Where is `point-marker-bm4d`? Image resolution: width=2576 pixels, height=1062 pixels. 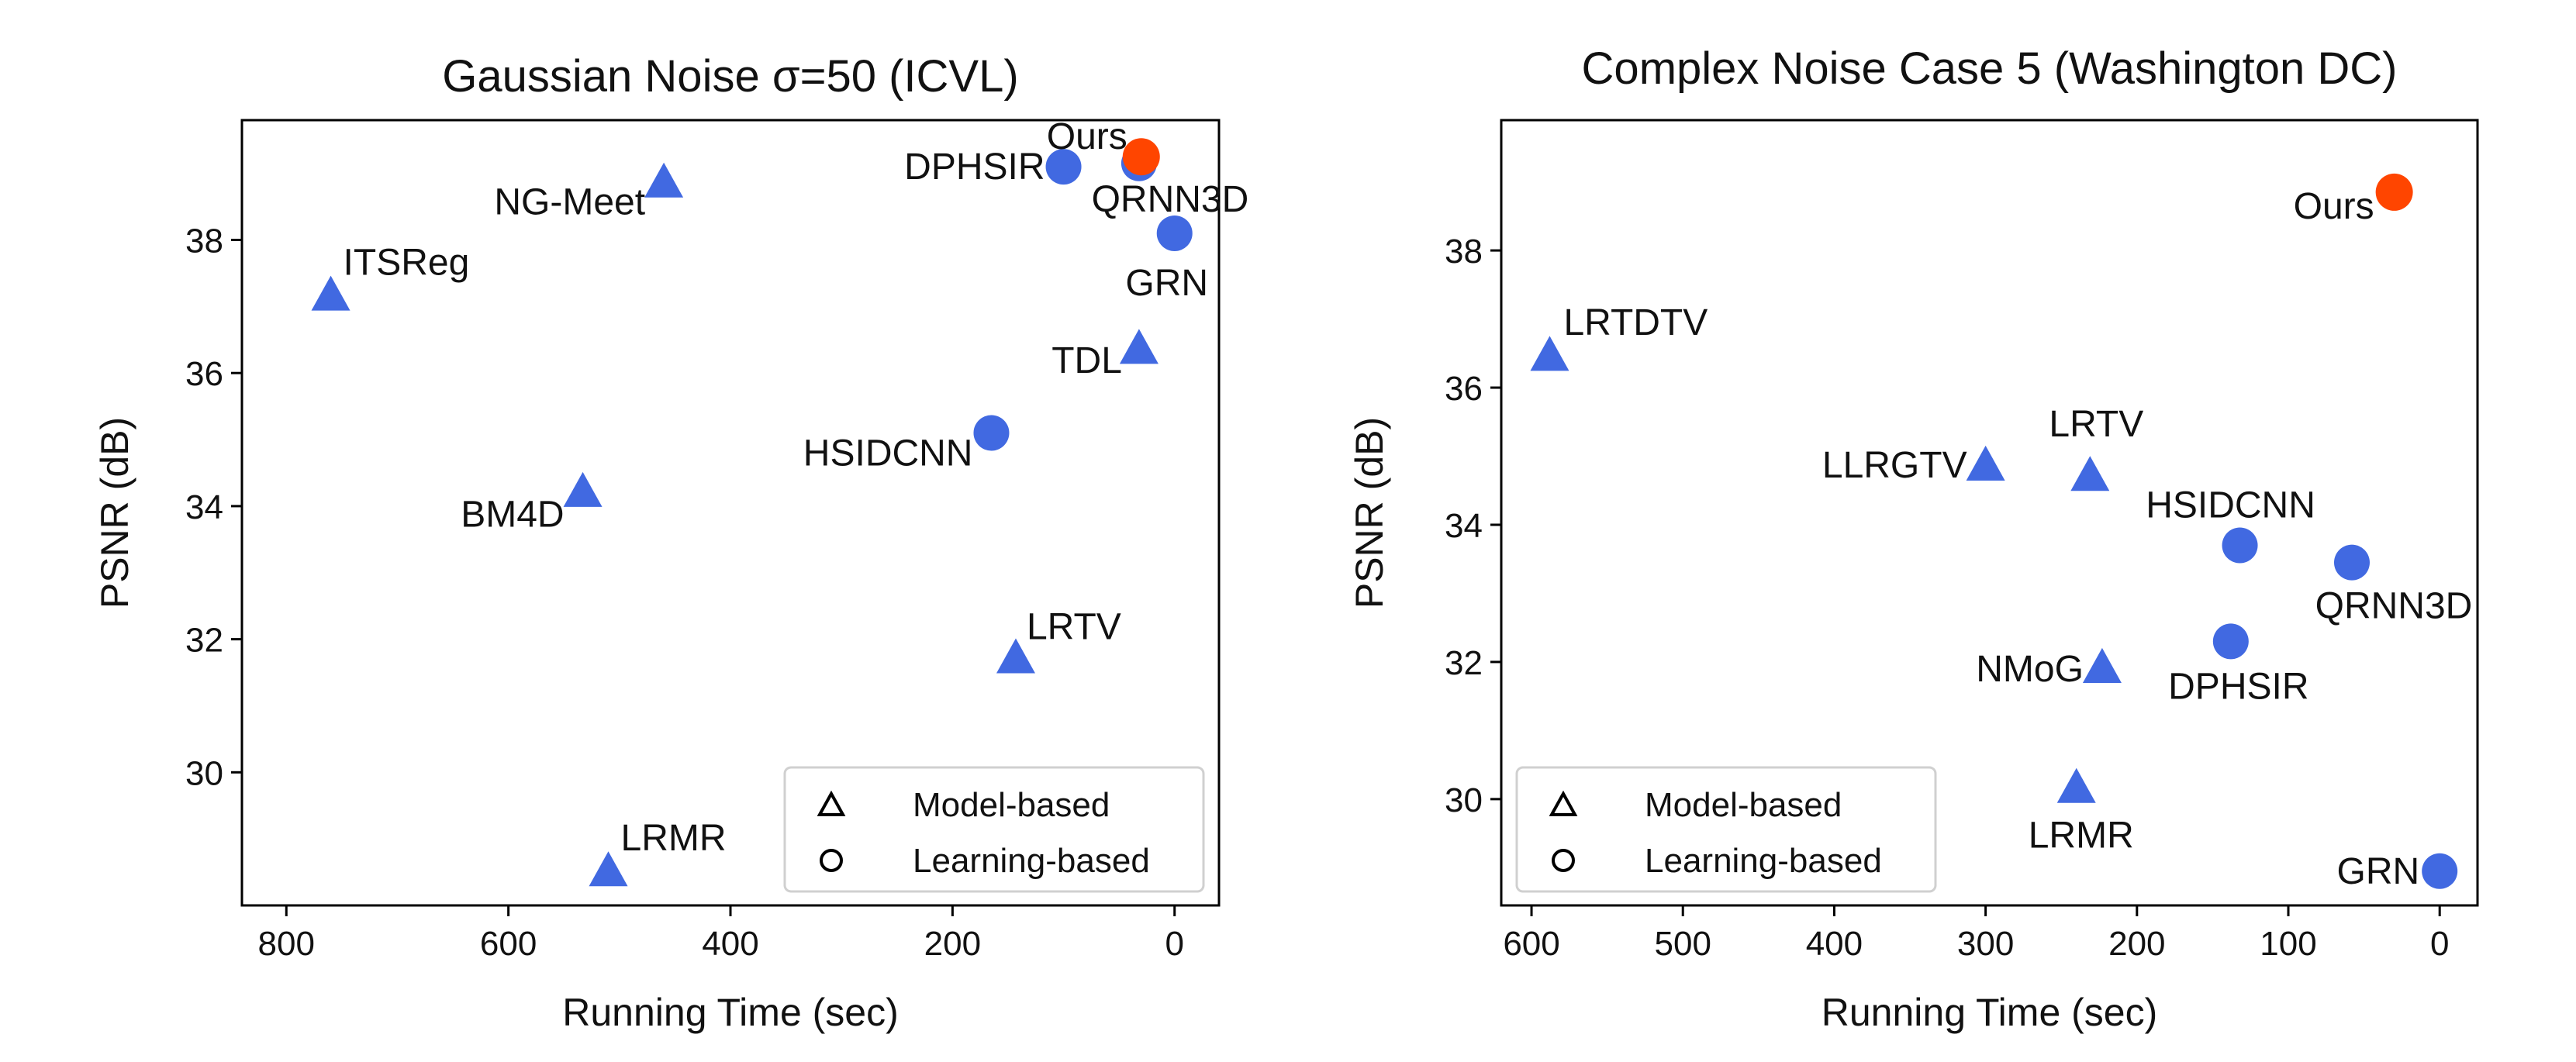
point-marker-bm4d is located at coordinates (583, 489).